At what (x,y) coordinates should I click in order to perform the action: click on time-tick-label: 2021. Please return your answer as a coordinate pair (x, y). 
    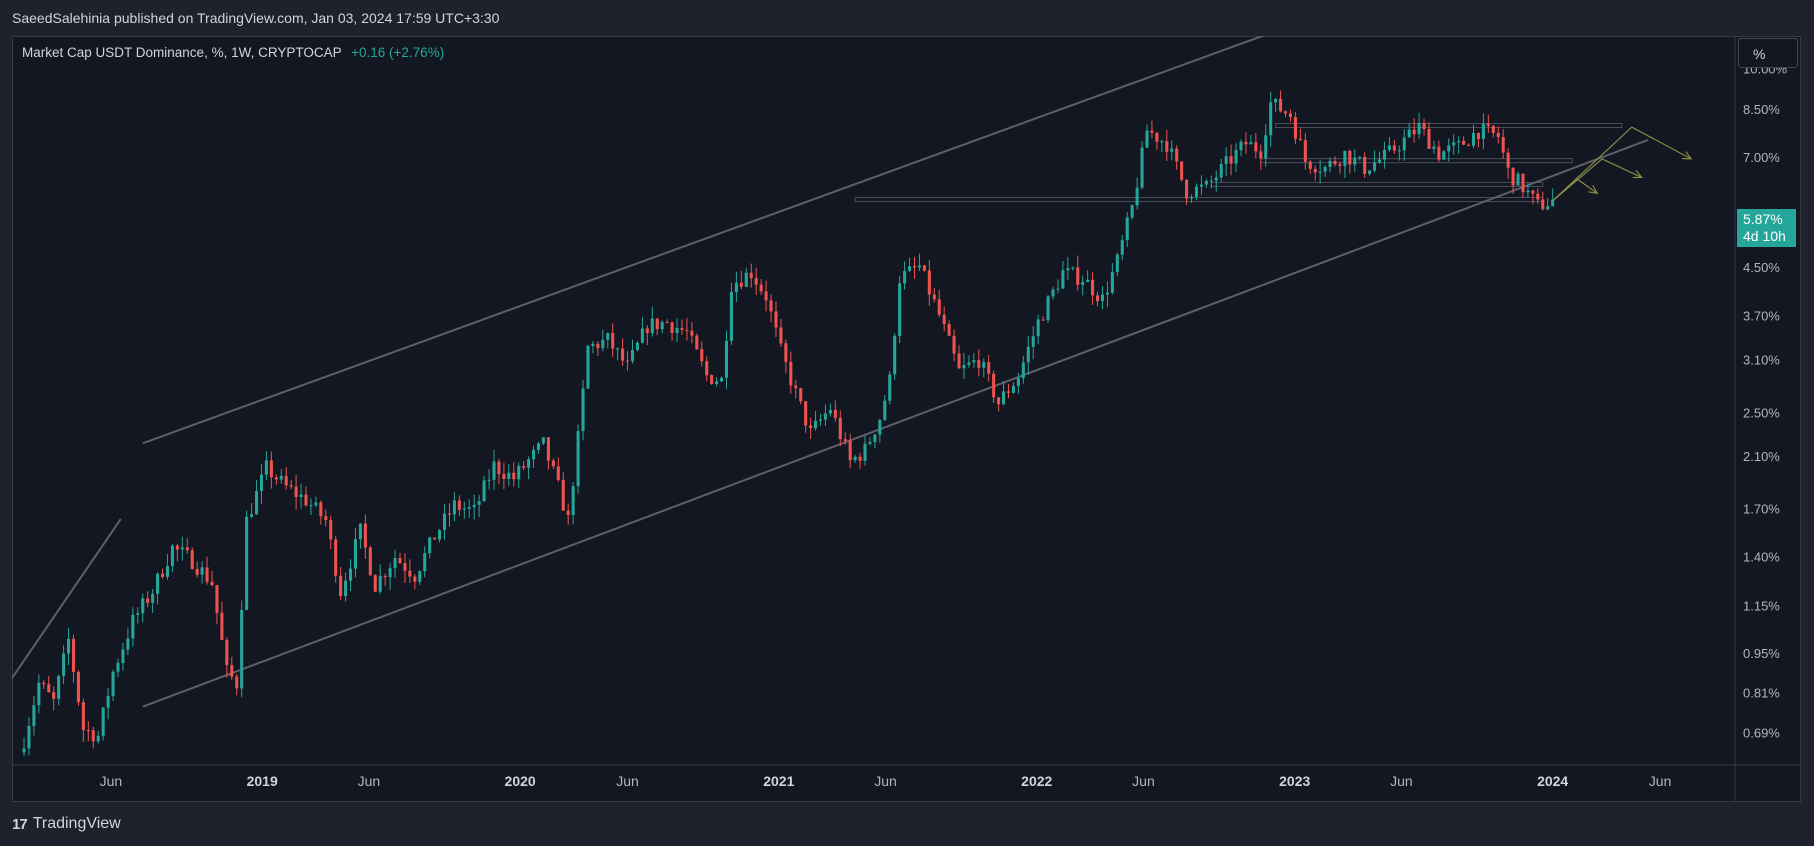
    Looking at the image, I should click on (778, 781).